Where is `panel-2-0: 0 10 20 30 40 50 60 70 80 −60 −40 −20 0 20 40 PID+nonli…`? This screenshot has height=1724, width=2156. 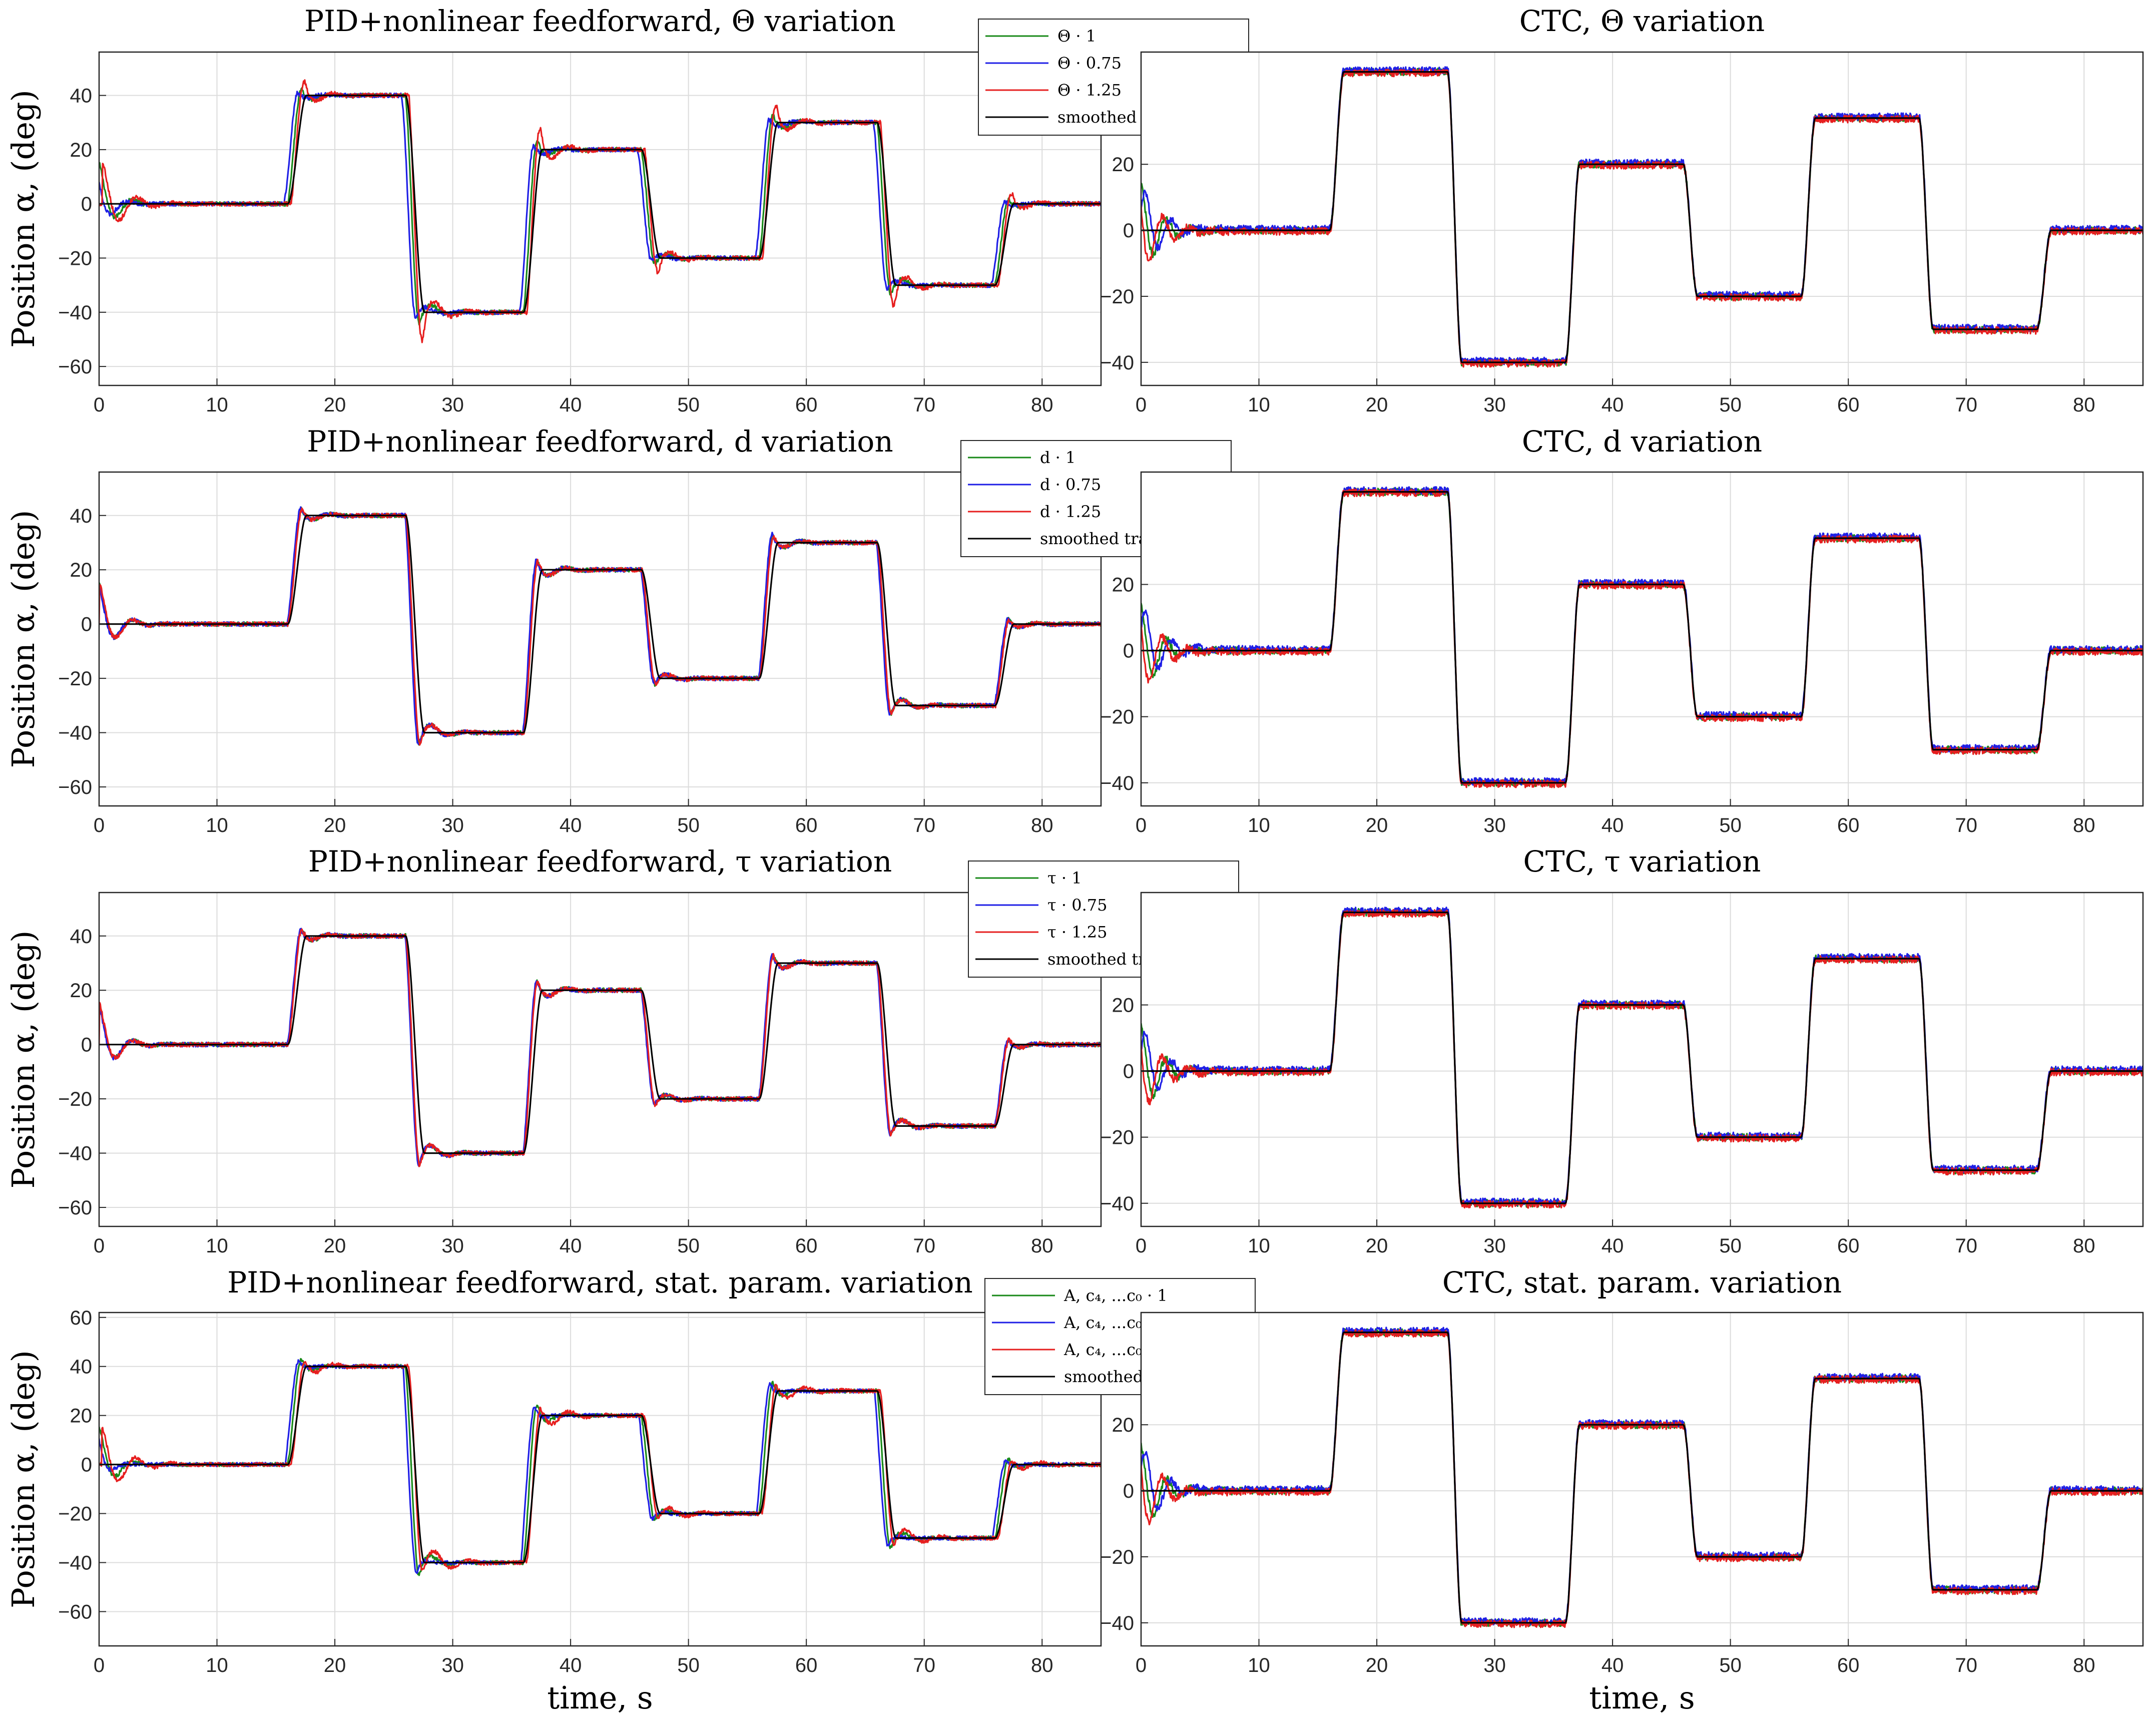 panel-2-0: 0 10 20 30 40 50 60 70 80 −60 −40 −20 0 20 40 PID+nonli… is located at coordinates (553, 1050).